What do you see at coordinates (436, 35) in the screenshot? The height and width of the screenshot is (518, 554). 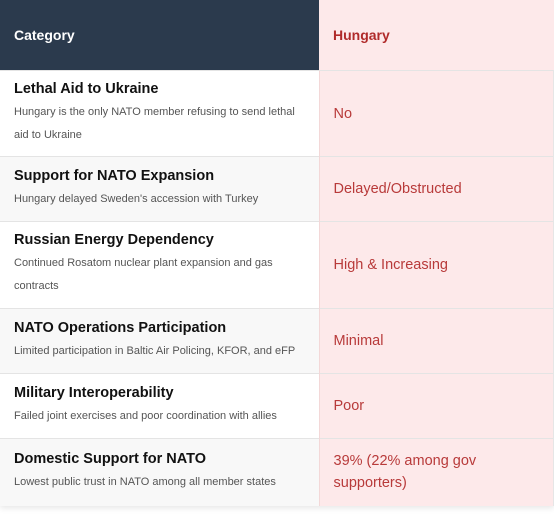 I see `header-country: Hungary` at bounding box center [436, 35].